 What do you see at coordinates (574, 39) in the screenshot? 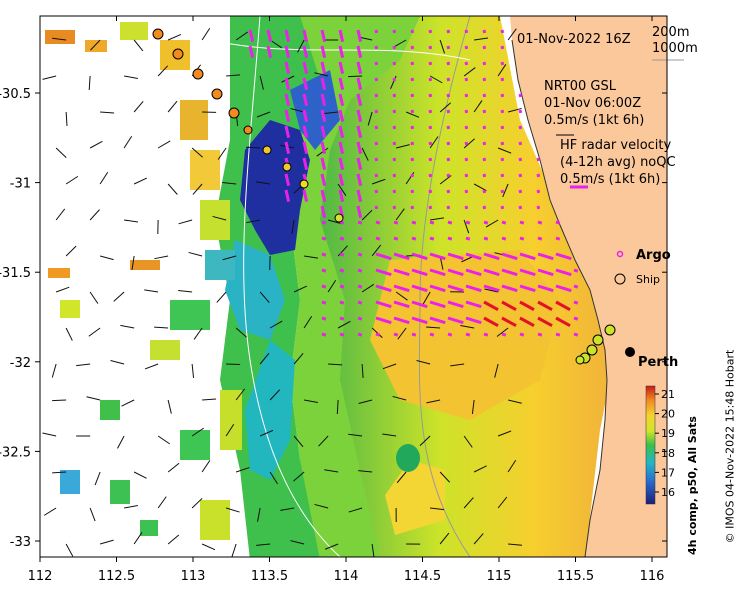
I see `date-label: 01-Nov-2022 16Z` at bounding box center [574, 39].